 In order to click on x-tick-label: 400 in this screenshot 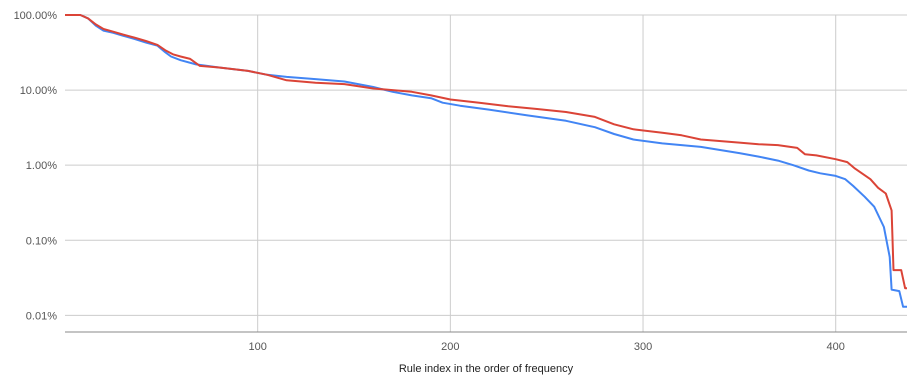, I will do `click(836, 347)`.